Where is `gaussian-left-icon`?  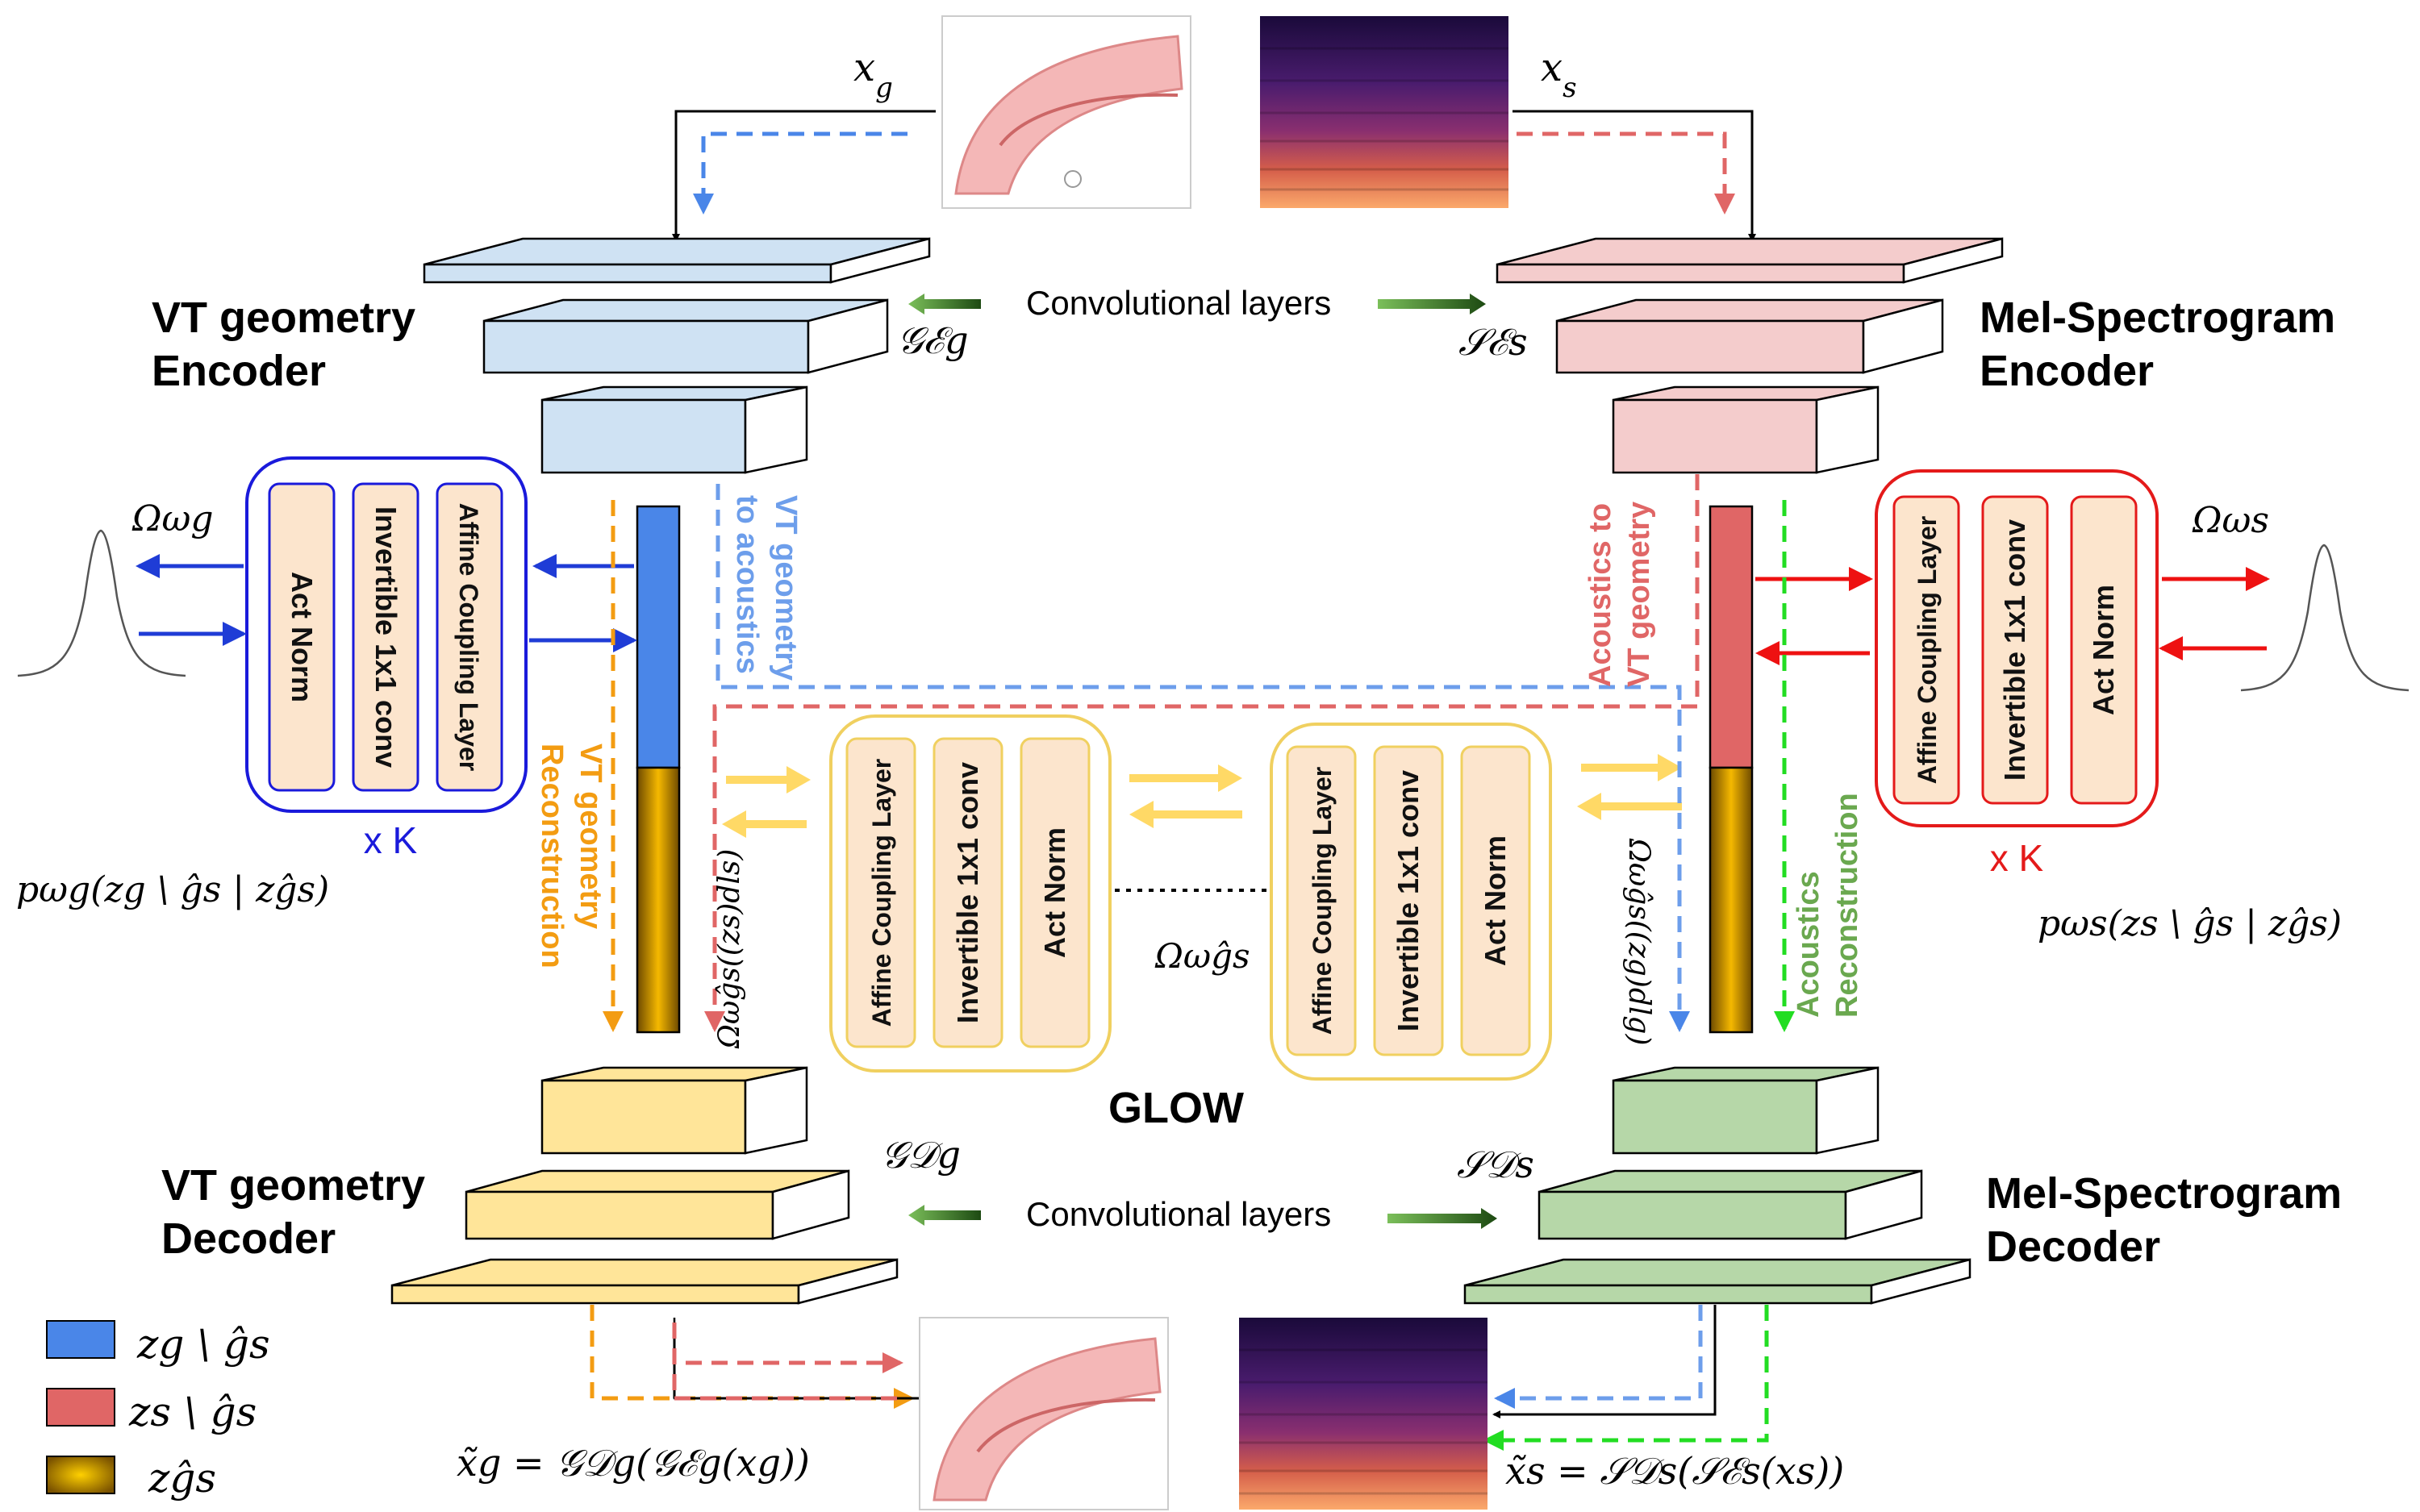 gaussian-left-icon is located at coordinates (101, 603).